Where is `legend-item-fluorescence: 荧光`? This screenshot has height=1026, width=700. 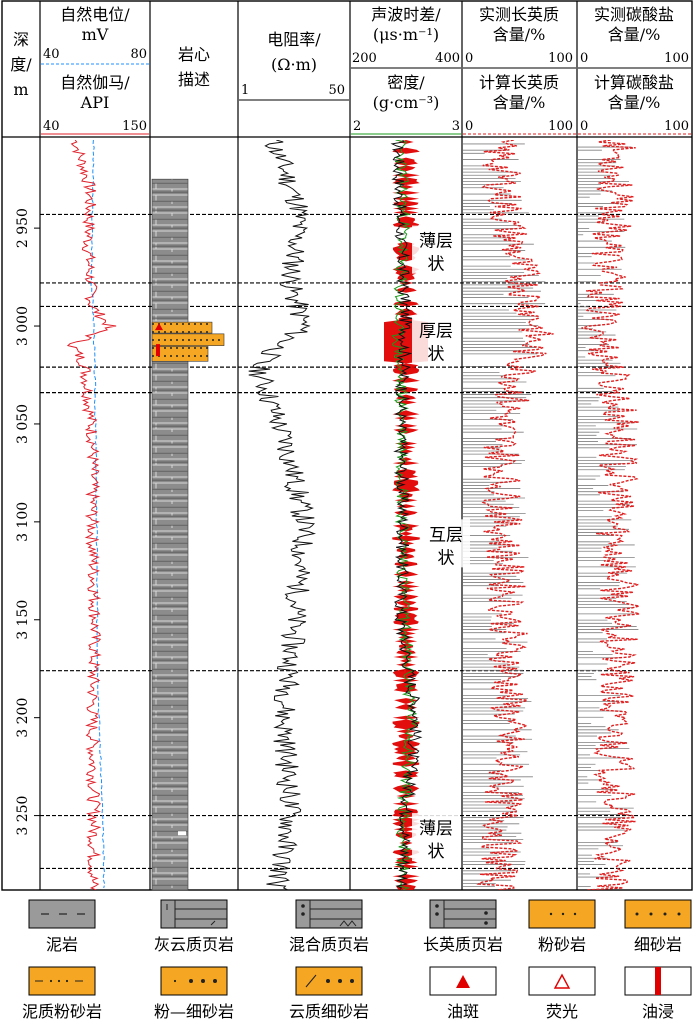
legend-item-fluorescence: 荧光 is located at coordinates (562, 993).